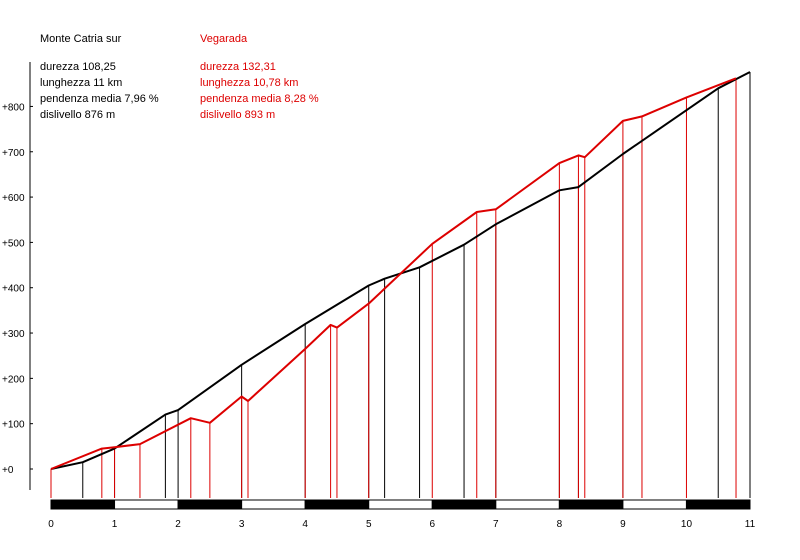 This screenshot has width=800, height=560. Describe the element at coordinates (259, 99) in the screenshot. I see `climb-b-pendenza: pendenza media 8,28 %` at that location.